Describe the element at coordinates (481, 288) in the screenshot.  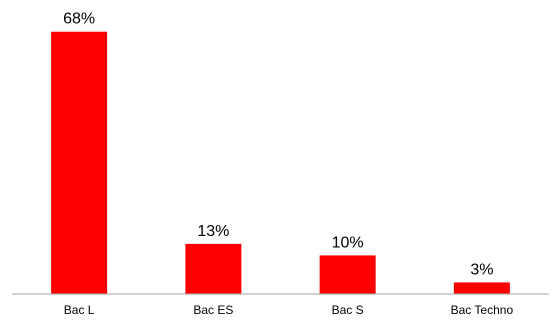
I see `bar-bac-techno` at that location.